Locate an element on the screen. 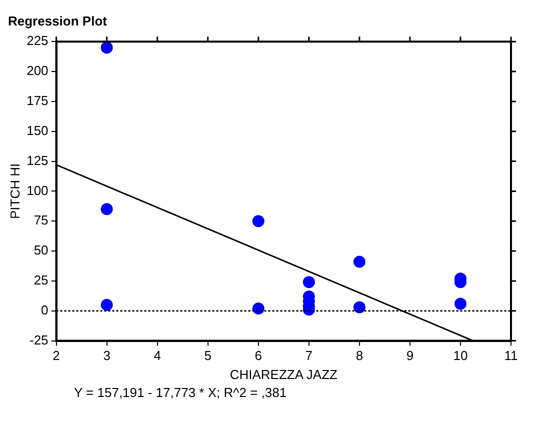 Image resolution: width=533 pixels, height=423 pixels. y-tick-label: 200 is located at coordinates (37, 70).